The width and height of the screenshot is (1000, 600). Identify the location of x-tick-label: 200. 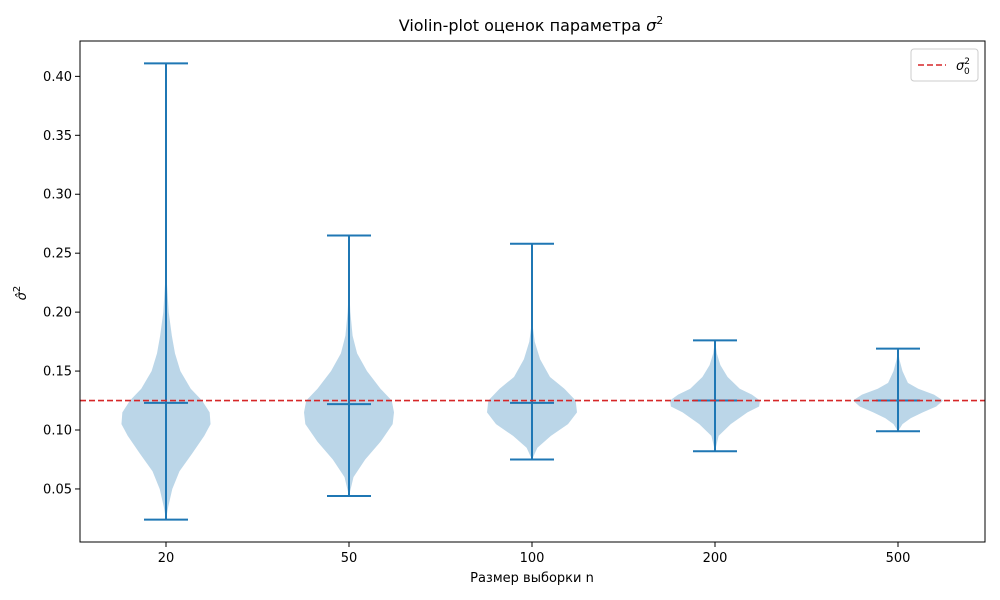
(715, 558).